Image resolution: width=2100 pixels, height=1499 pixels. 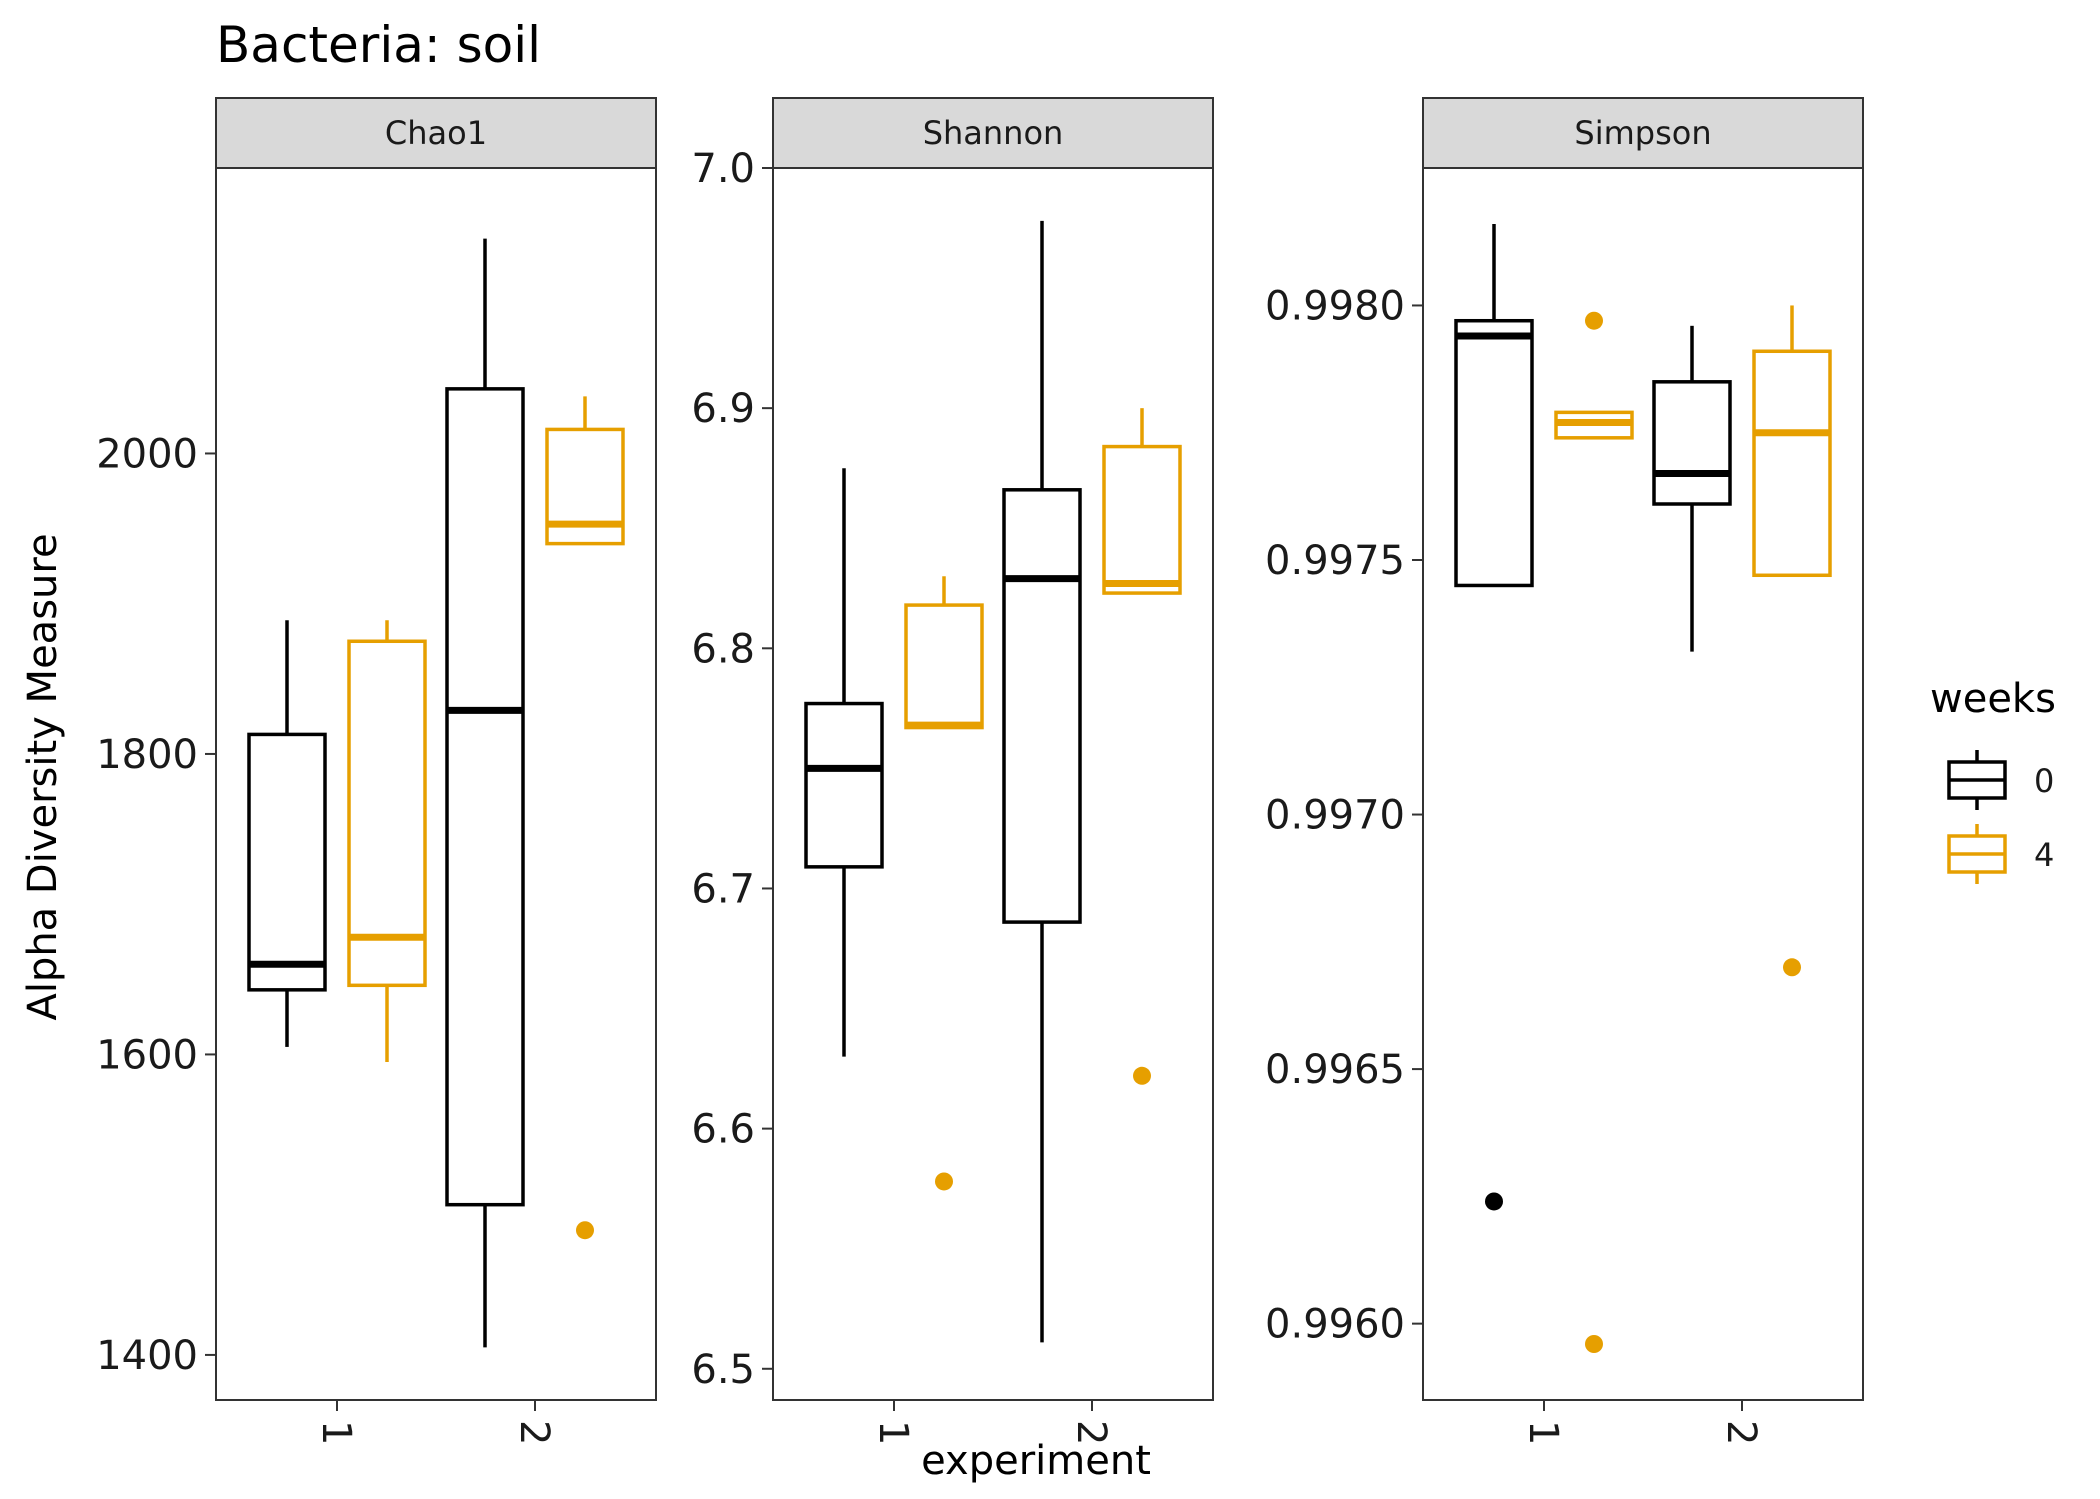 I want to click on y-tick-label-shannon: 6.9, so click(x=723, y=409).